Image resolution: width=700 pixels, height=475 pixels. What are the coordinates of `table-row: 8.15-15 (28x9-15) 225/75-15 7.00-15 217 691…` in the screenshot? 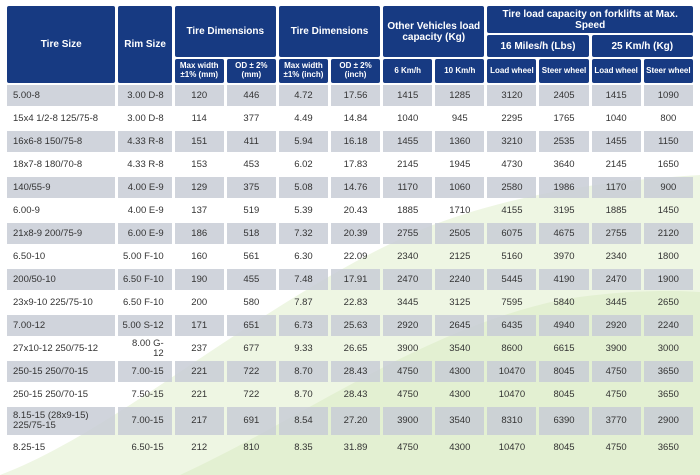 It's located at (350, 421).